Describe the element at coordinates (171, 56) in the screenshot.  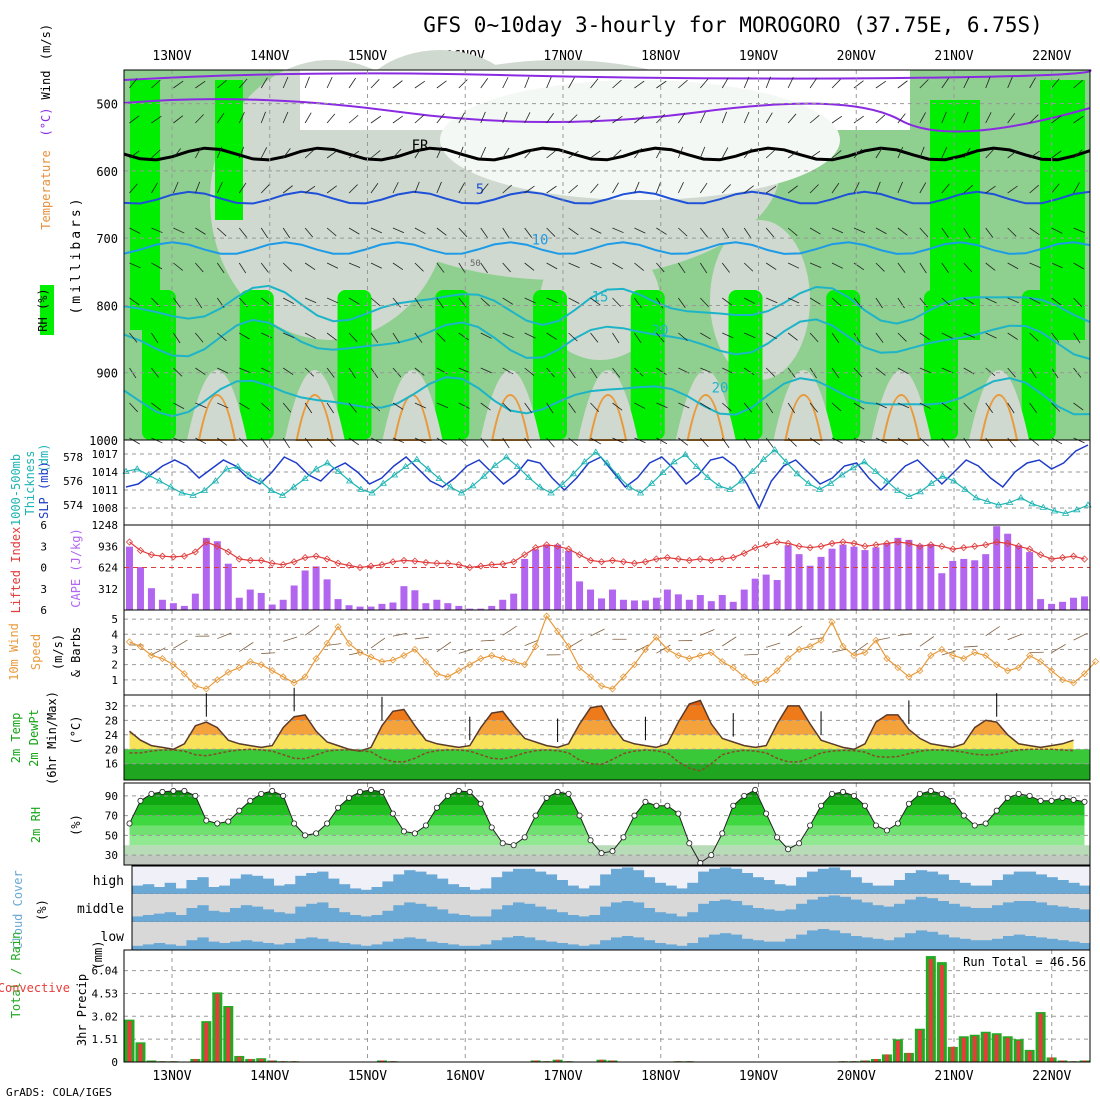
I see `top-day-label: 13NOV` at that location.